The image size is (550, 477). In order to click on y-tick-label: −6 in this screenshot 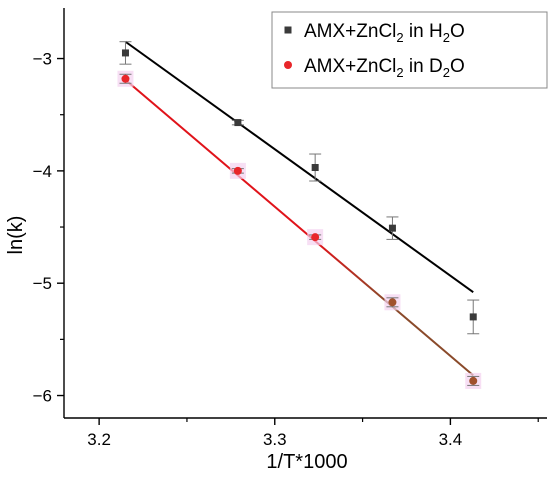, I will do `click(42, 396)`.